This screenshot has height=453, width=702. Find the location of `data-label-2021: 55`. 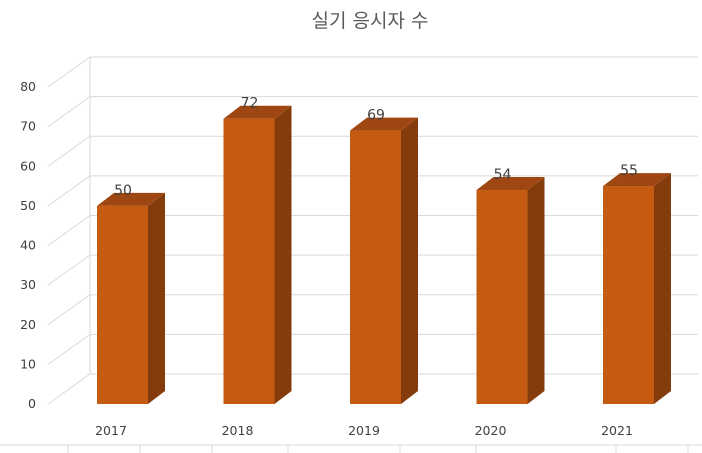

data-label-2021: 55 is located at coordinates (629, 171).